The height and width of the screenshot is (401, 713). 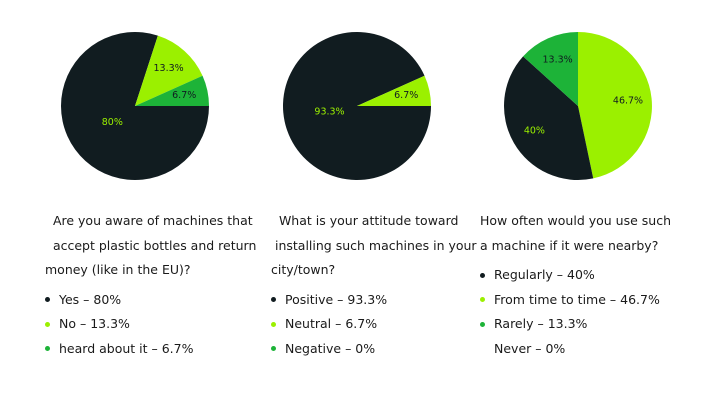 What do you see at coordinates (534, 131) in the screenshot?
I see `pie-slice-label: 40%` at bounding box center [534, 131].